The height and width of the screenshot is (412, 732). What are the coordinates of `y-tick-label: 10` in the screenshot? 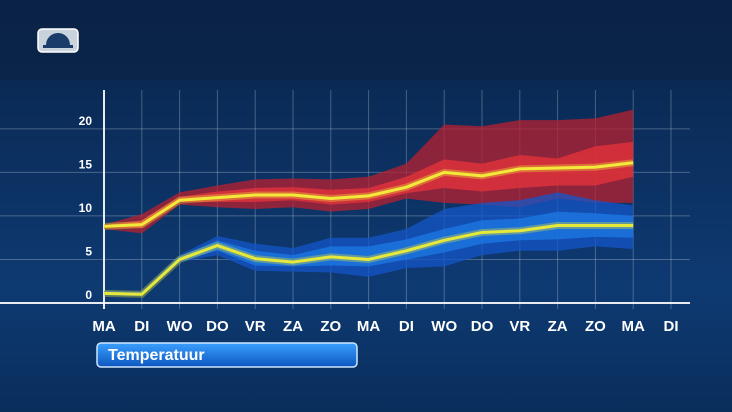 It's located at (86, 208).